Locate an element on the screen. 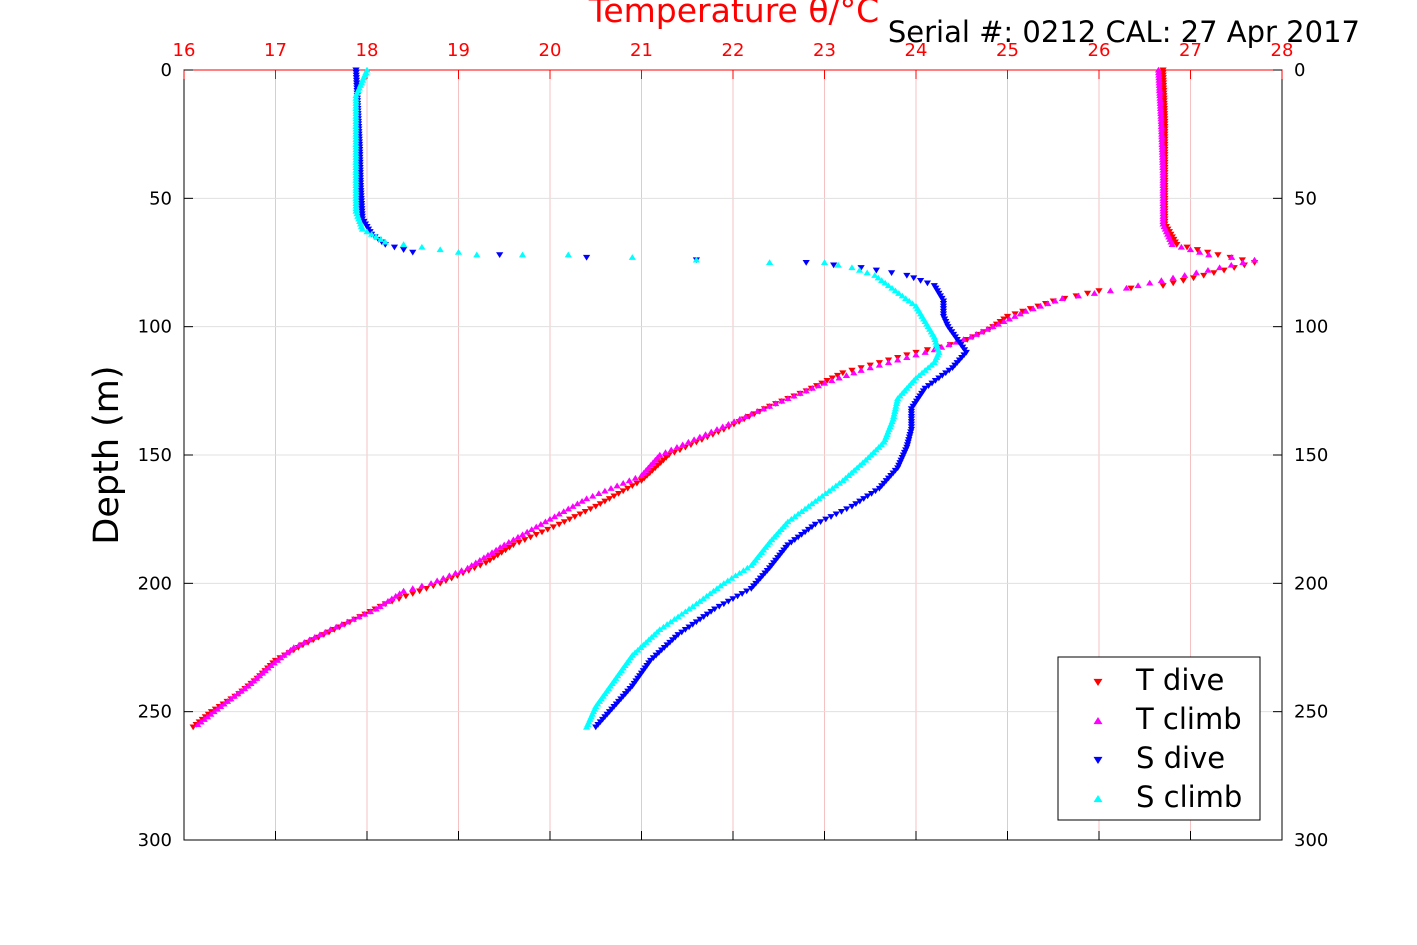  y-tick-label-right: 0 is located at coordinates (1299, 70).